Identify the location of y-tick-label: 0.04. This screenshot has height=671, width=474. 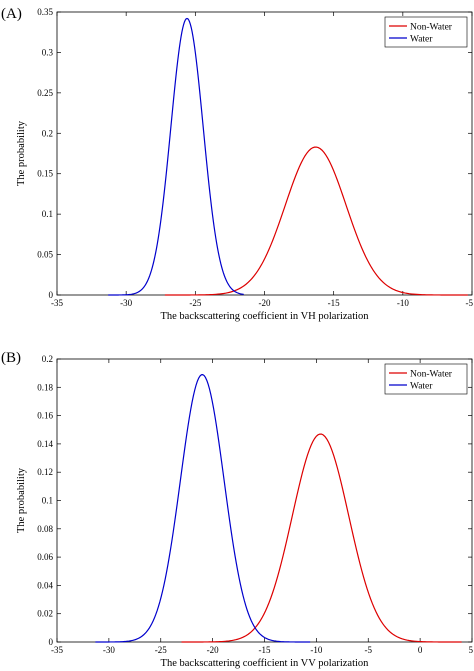
(45, 585).